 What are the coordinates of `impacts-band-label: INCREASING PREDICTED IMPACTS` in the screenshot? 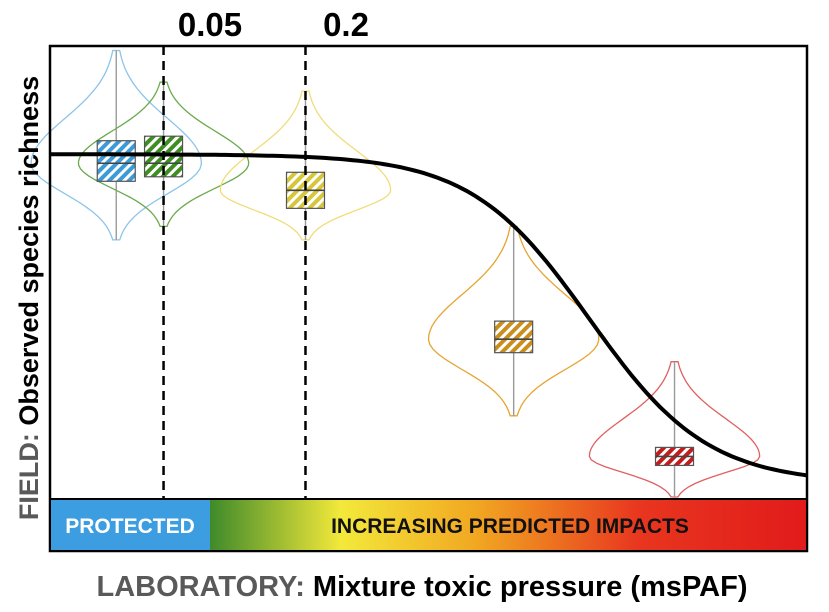 It's located at (510, 526).